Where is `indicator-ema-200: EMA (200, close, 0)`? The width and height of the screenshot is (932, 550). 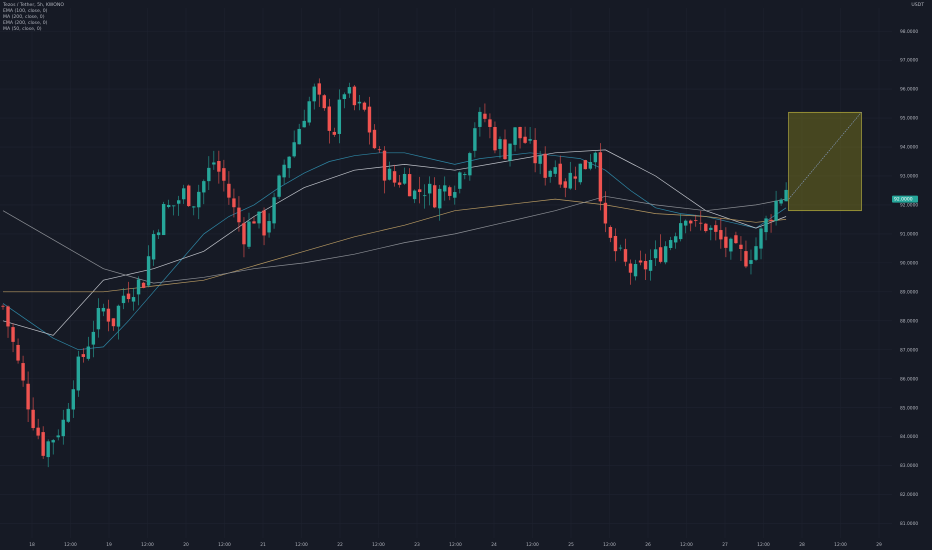
indicator-ema-200: EMA (200, close, 0) is located at coordinates (25, 23).